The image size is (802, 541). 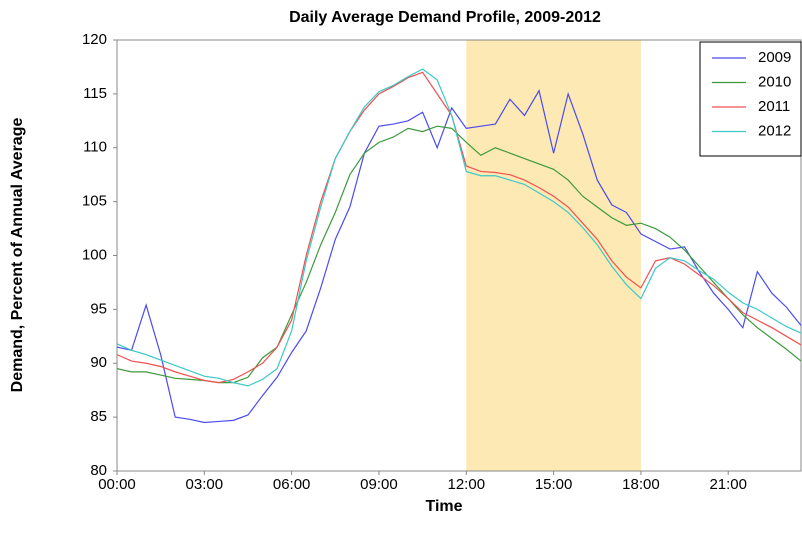 What do you see at coordinates (205, 484) in the screenshot?
I see `x-tick-label: 03:00` at bounding box center [205, 484].